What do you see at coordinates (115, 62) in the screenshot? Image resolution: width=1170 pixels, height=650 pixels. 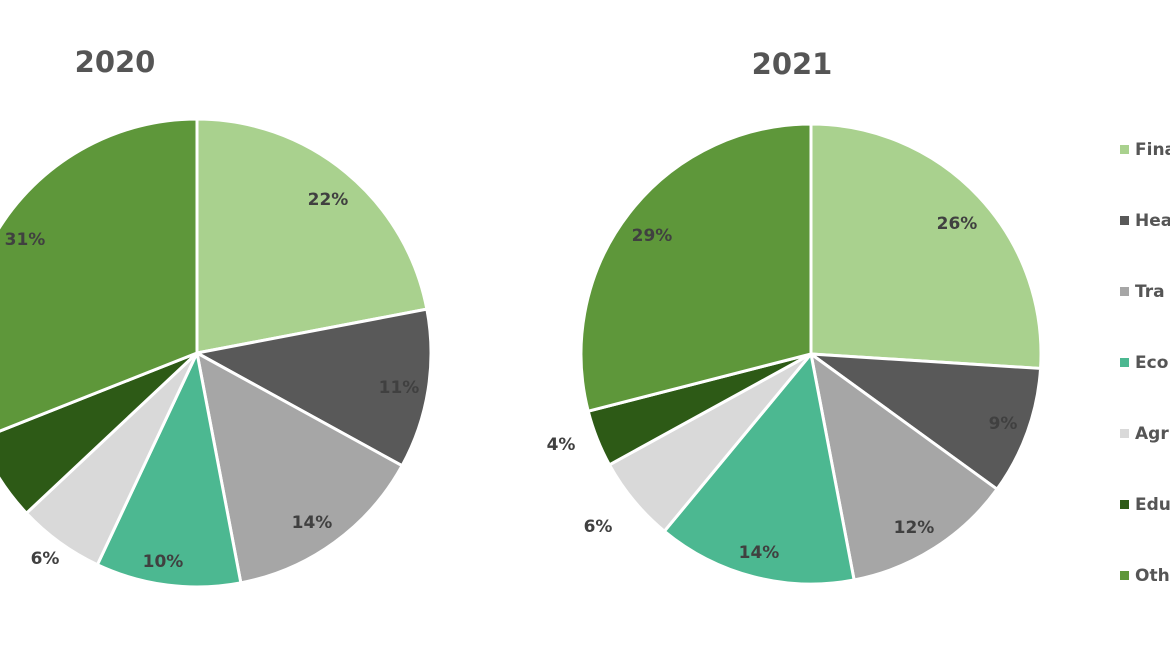 I see `chart-title: 2020` at bounding box center [115, 62].